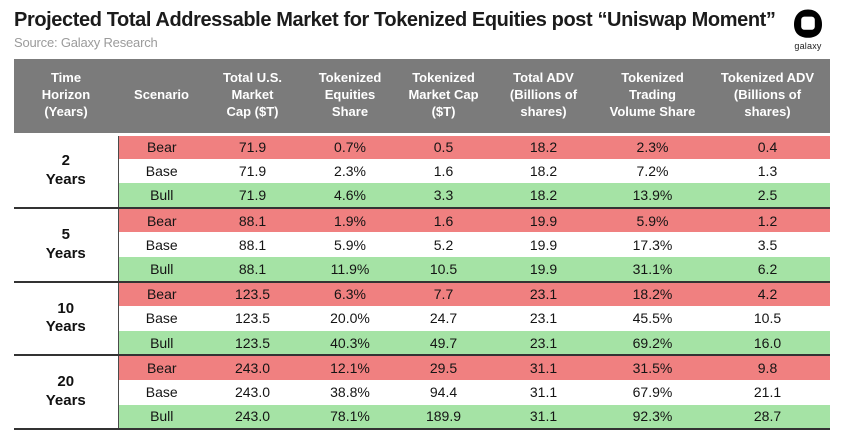 This screenshot has width=844, height=442. I want to click on value-cell: 0.4, so click(767, 146).